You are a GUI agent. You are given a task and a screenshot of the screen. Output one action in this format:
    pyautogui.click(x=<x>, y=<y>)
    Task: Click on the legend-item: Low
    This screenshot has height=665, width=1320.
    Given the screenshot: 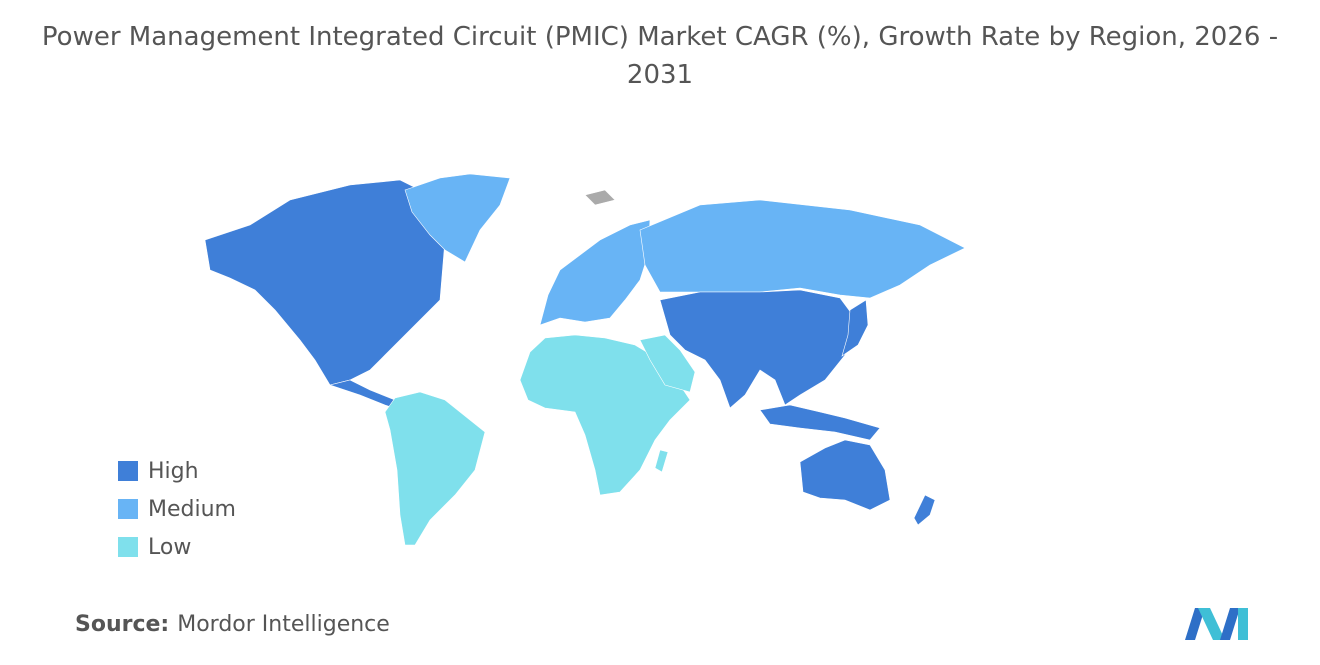 What is the action you would take?
    pyautogui.click(x=177, y=547)
    